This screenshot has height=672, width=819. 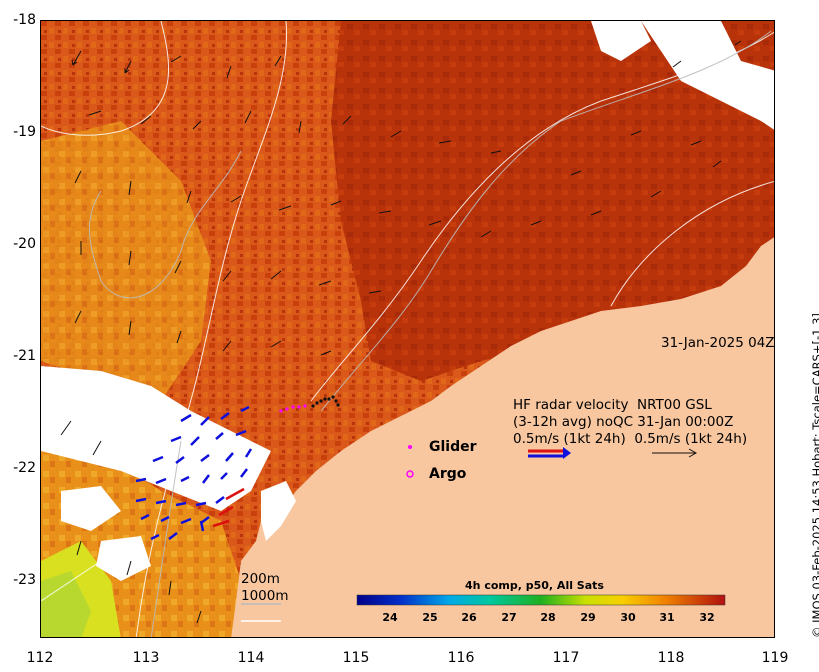 I want to click on cb-tick-31: 31, so click(x=667, y=617).